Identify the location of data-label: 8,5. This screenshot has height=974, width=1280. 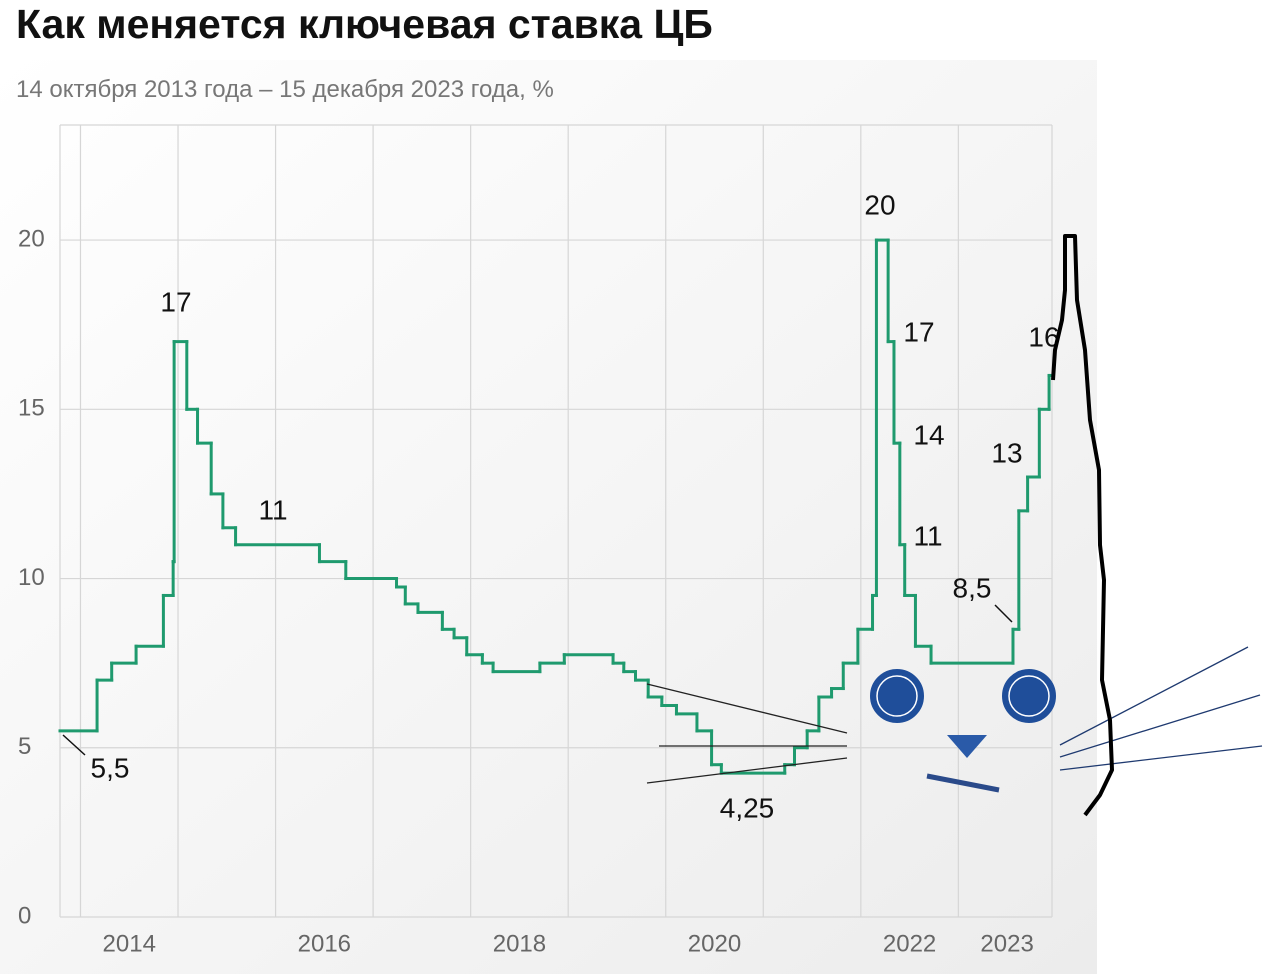
(972, 587).